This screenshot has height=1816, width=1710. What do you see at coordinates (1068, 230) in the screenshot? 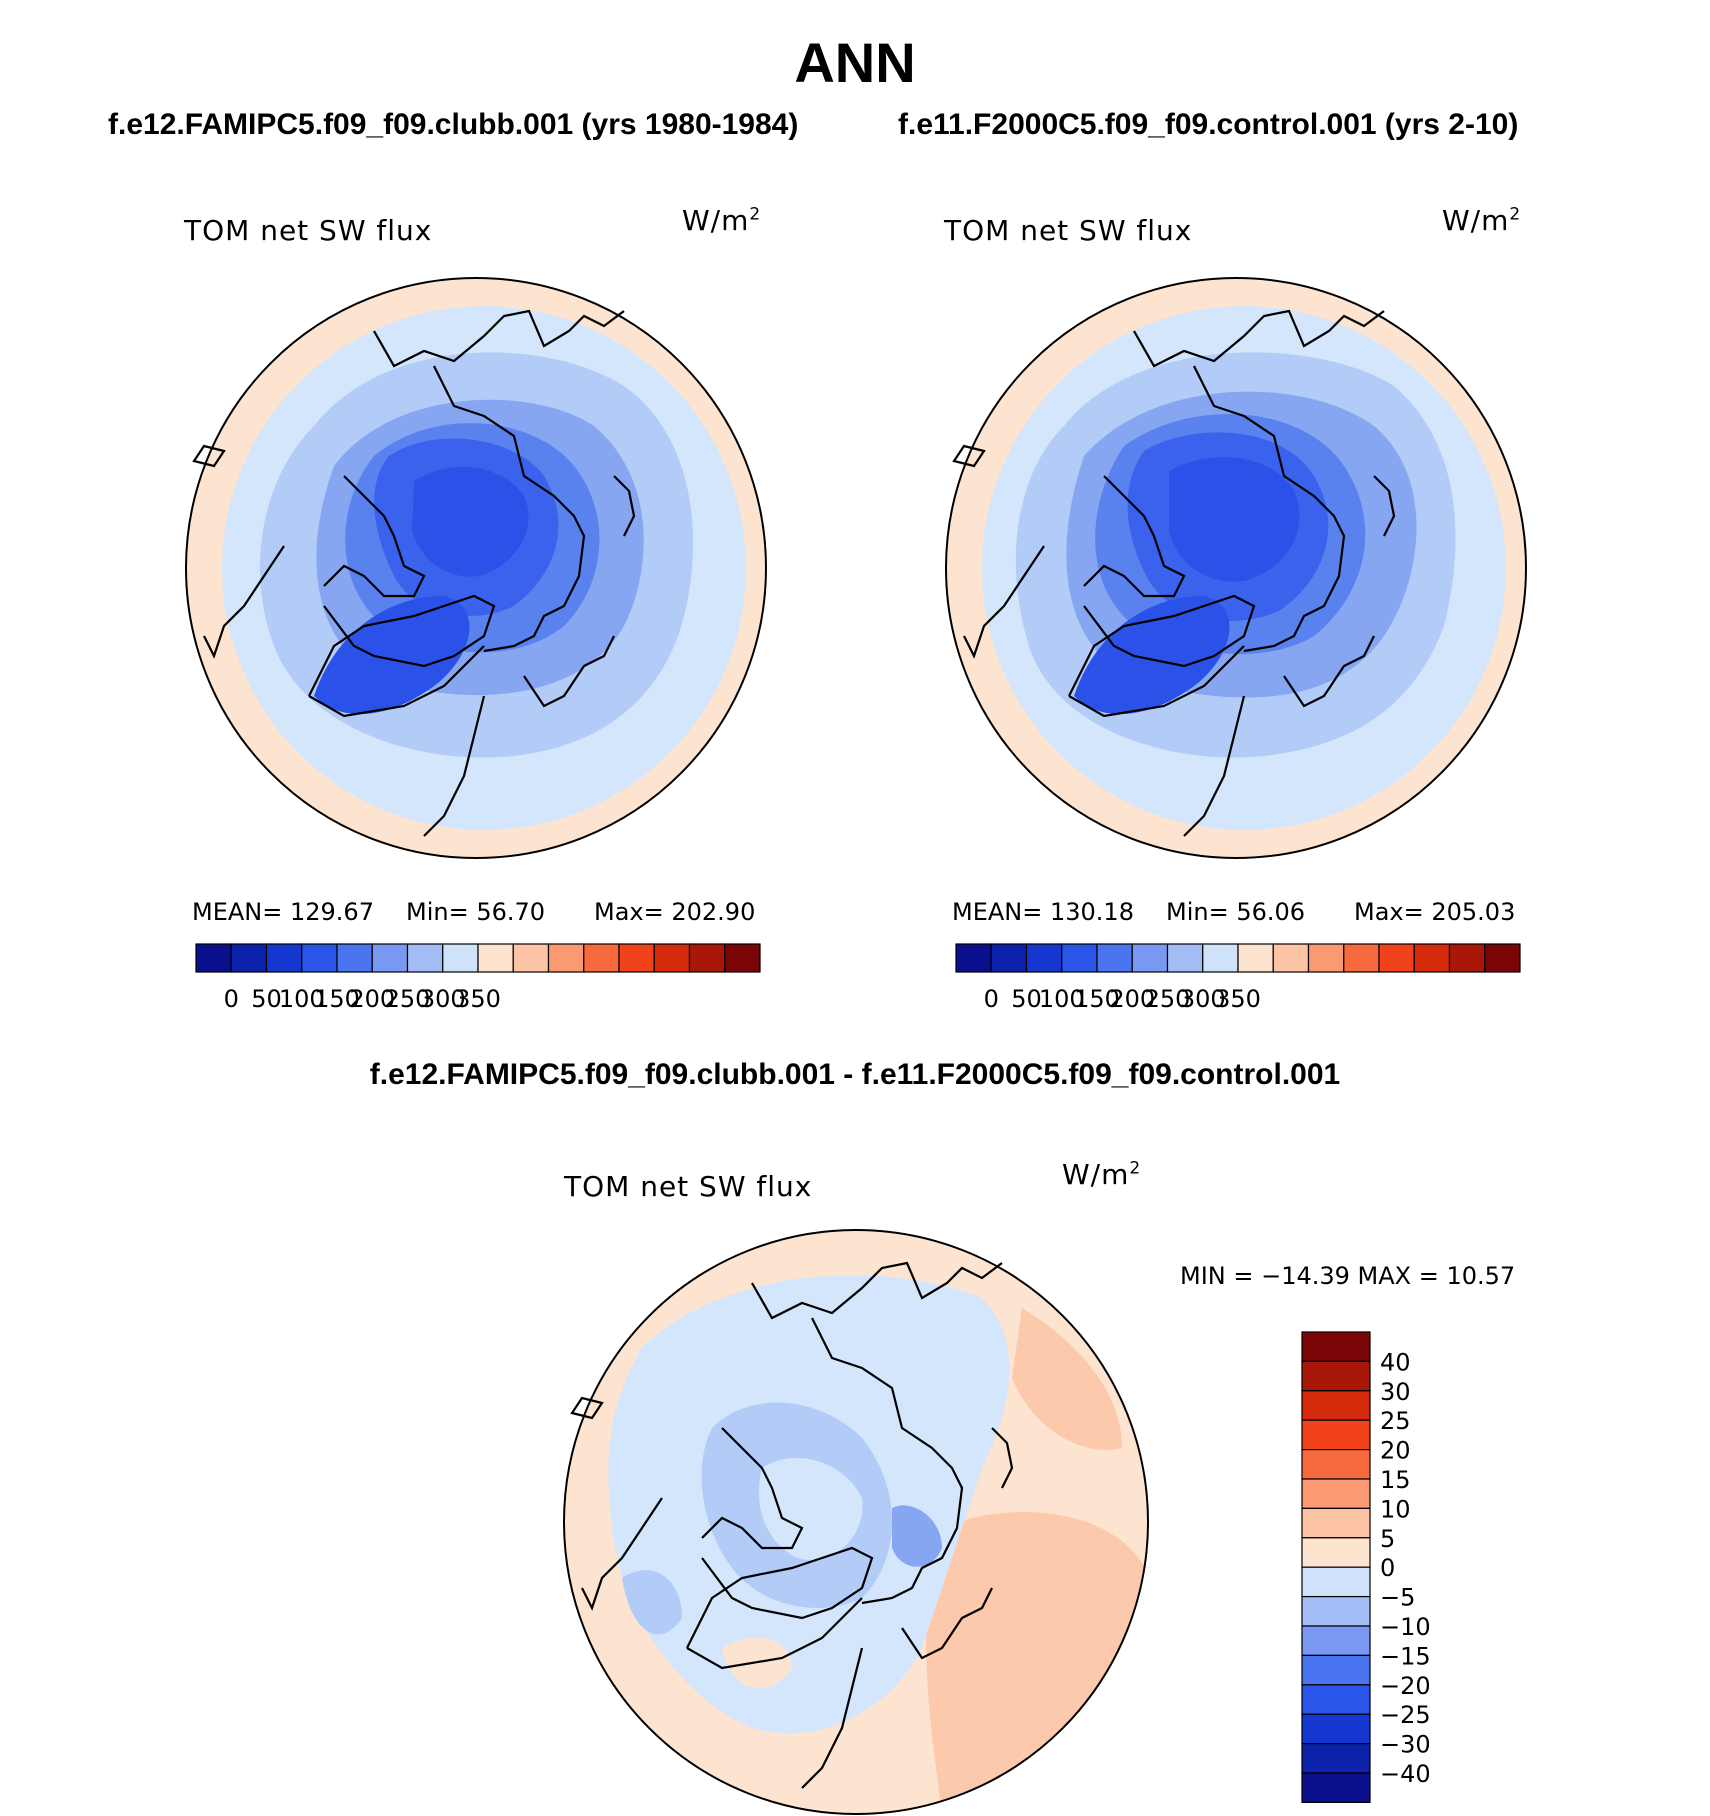
I see `right-variable-label: TOM net SW flux` at bounding box center [1068, 230].